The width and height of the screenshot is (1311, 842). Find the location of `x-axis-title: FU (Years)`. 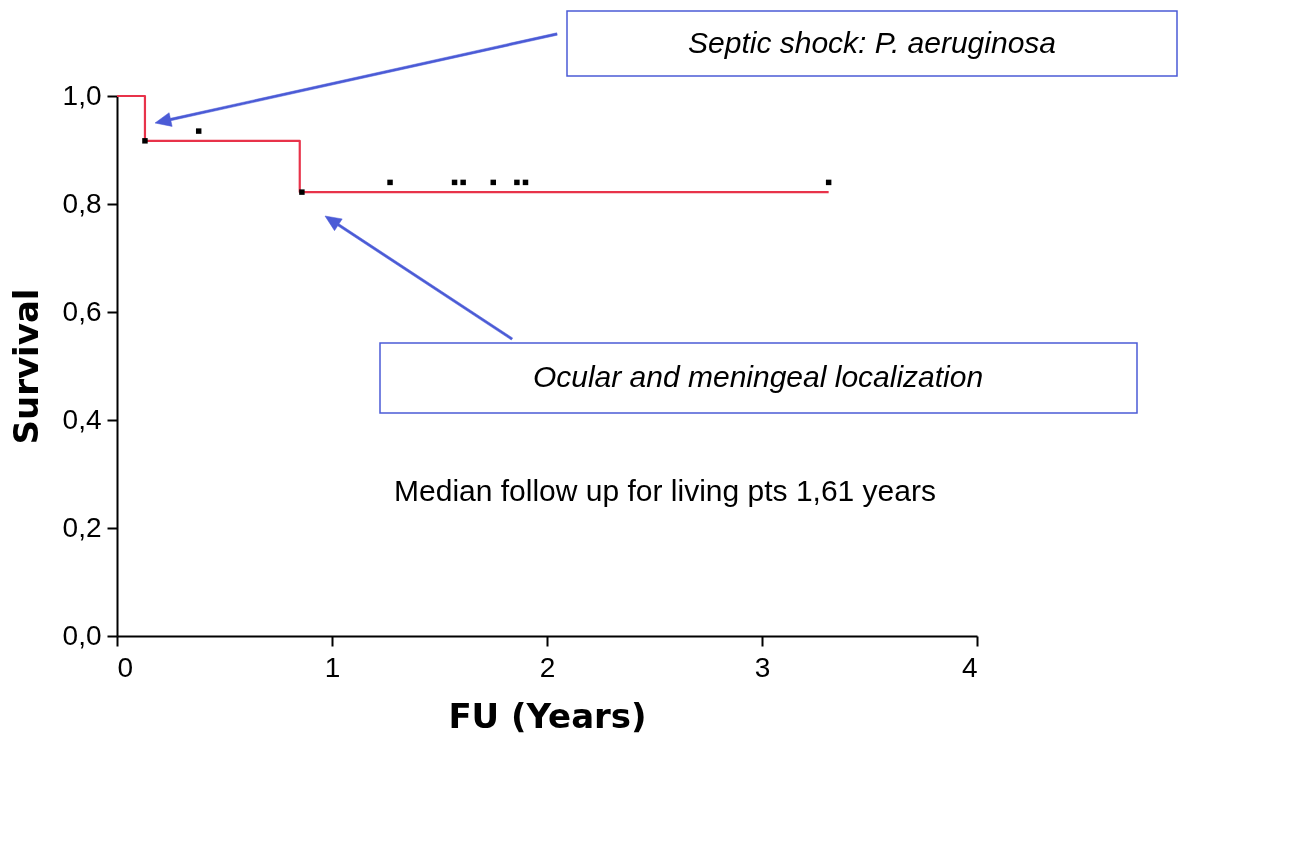

x-axis-title: FU (Years) is located at coordinates (547, 715).